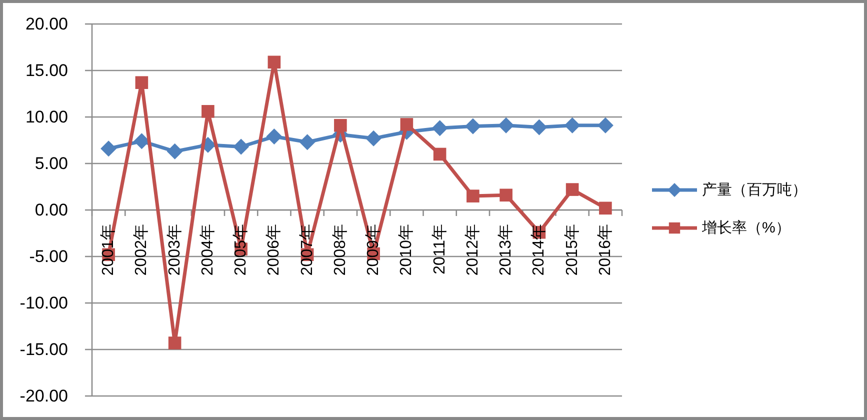  I want to click on x-tick-label: 2013年, so click(506, 250).